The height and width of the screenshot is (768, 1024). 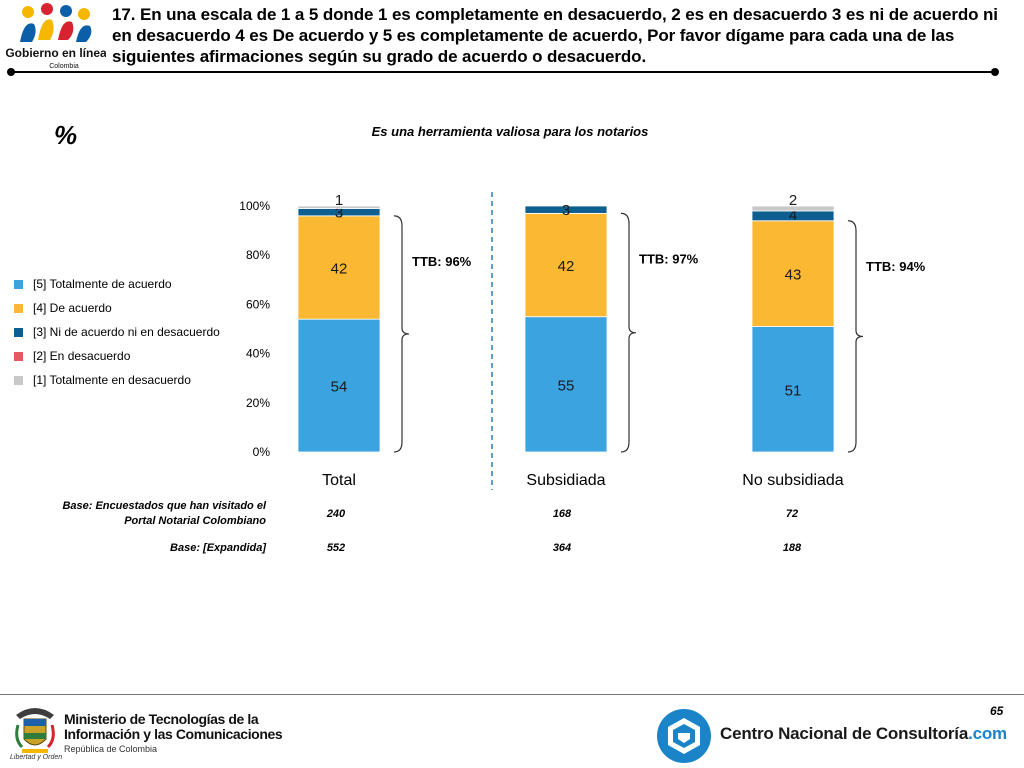 What do you see at coordinates (793, 200) in the screenshot?
I see `data-label-no-subsidiada-series-1: 2` at bounding box center [793, 200].